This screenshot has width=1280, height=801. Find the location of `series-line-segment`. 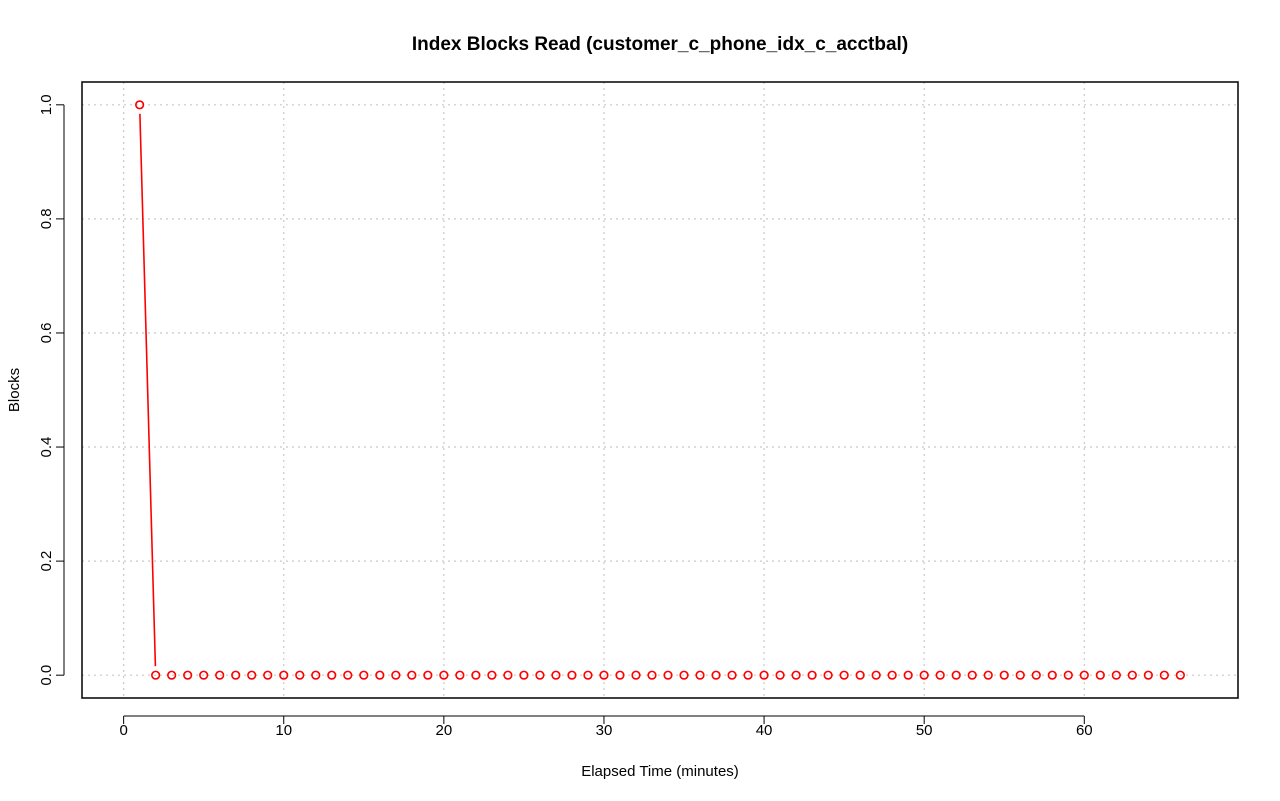

series-line-segment is located at coordinates (148, 390).